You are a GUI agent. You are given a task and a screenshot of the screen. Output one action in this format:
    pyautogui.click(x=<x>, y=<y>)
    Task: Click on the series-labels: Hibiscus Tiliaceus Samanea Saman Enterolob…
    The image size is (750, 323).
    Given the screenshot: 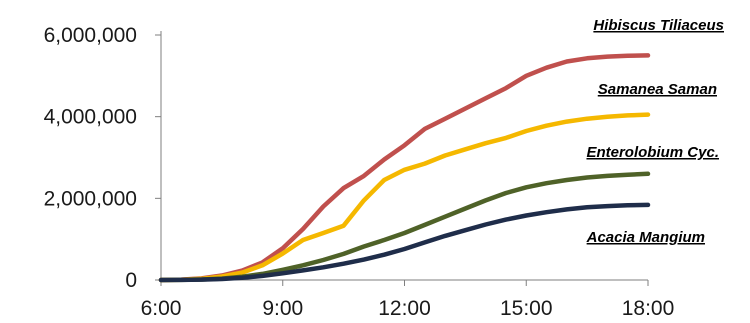 What is the action you would take?
    pyautogui.click(x=655, y=131)
    